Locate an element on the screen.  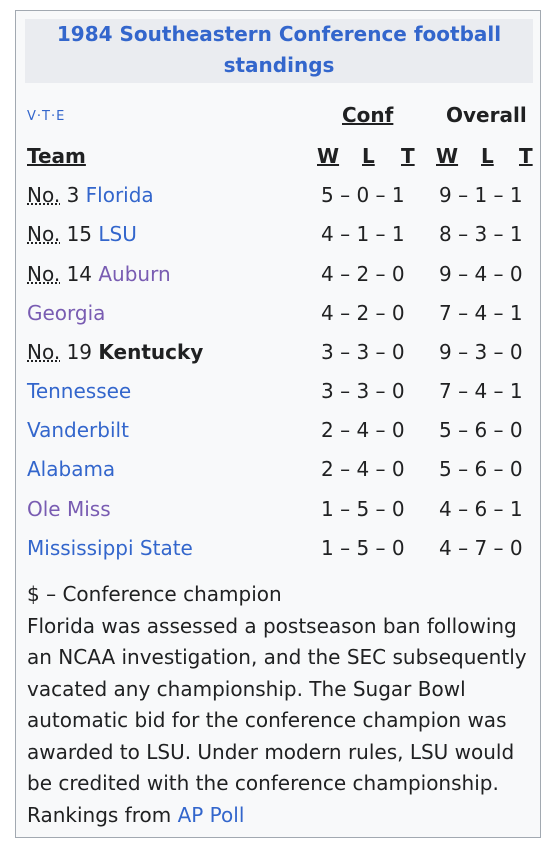
table-row: No. 19 Kentucky 3 – 3 – 0 9 – 3 – 0 is located at coordinates (279, 359).